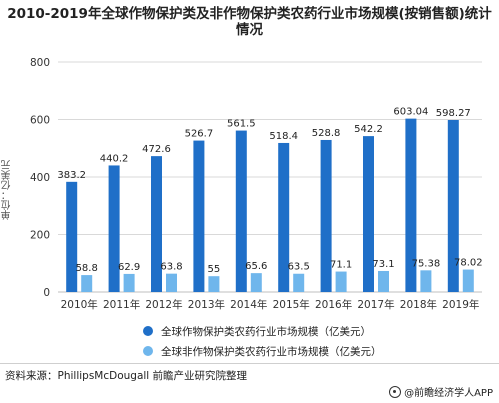 The height and width of the screenshot is (403, 499). What do you see at coordinates (79, 304) in the screenshot?
I see `x-tick-label: 2010年` at bounding box center [79, 304].